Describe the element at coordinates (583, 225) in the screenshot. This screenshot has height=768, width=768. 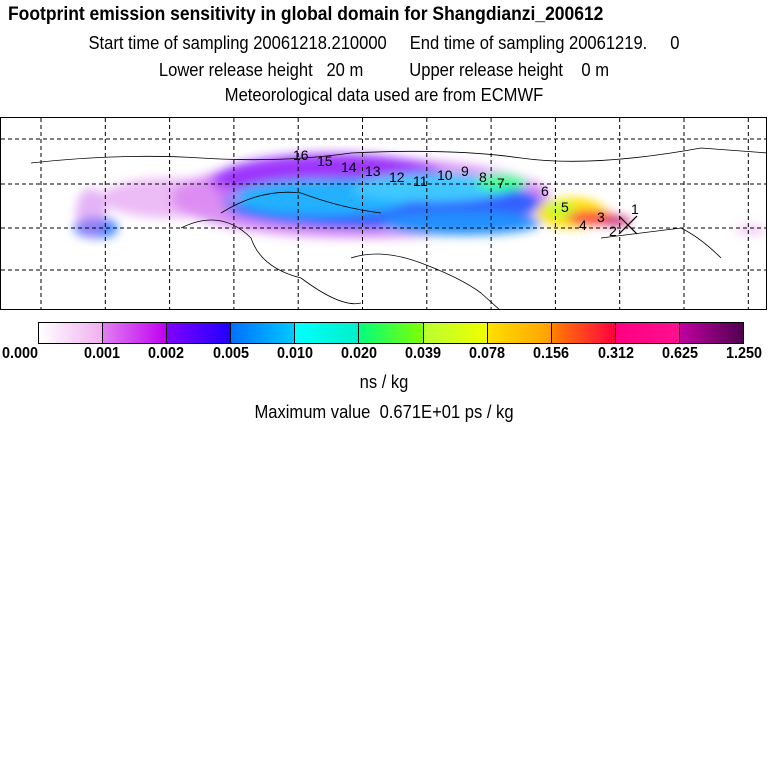
I see `trajectory-label: 4` at that location.